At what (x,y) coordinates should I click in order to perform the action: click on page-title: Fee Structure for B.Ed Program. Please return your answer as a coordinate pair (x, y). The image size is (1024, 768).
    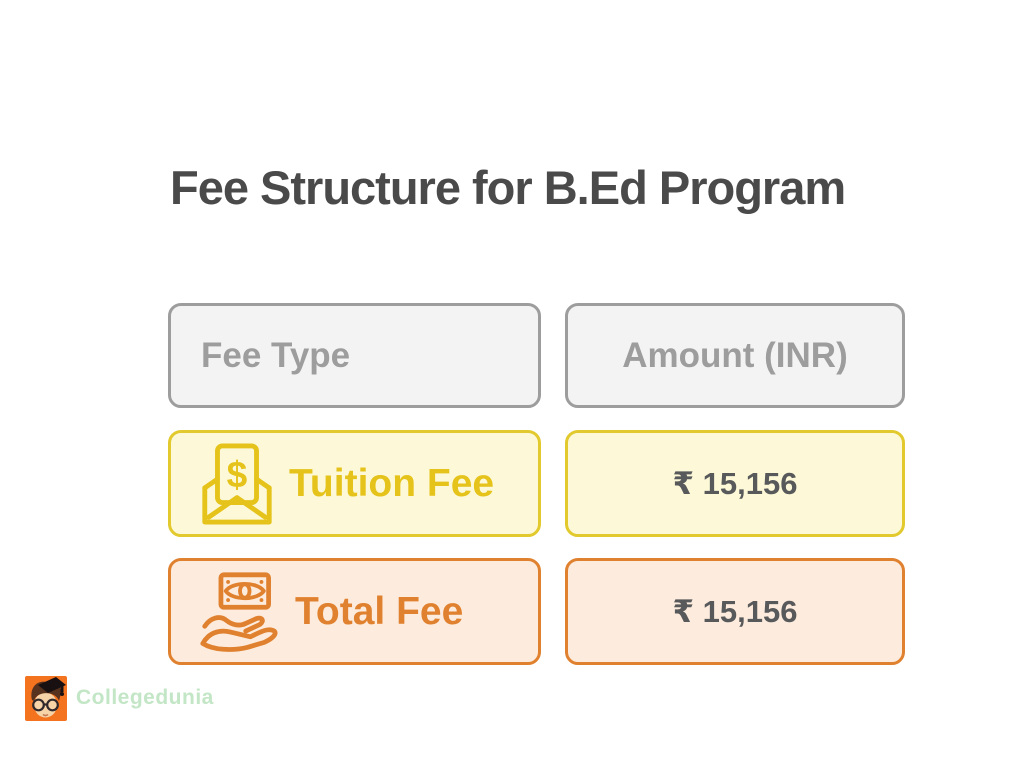
    Looking at the image, I should click on (508, 187).